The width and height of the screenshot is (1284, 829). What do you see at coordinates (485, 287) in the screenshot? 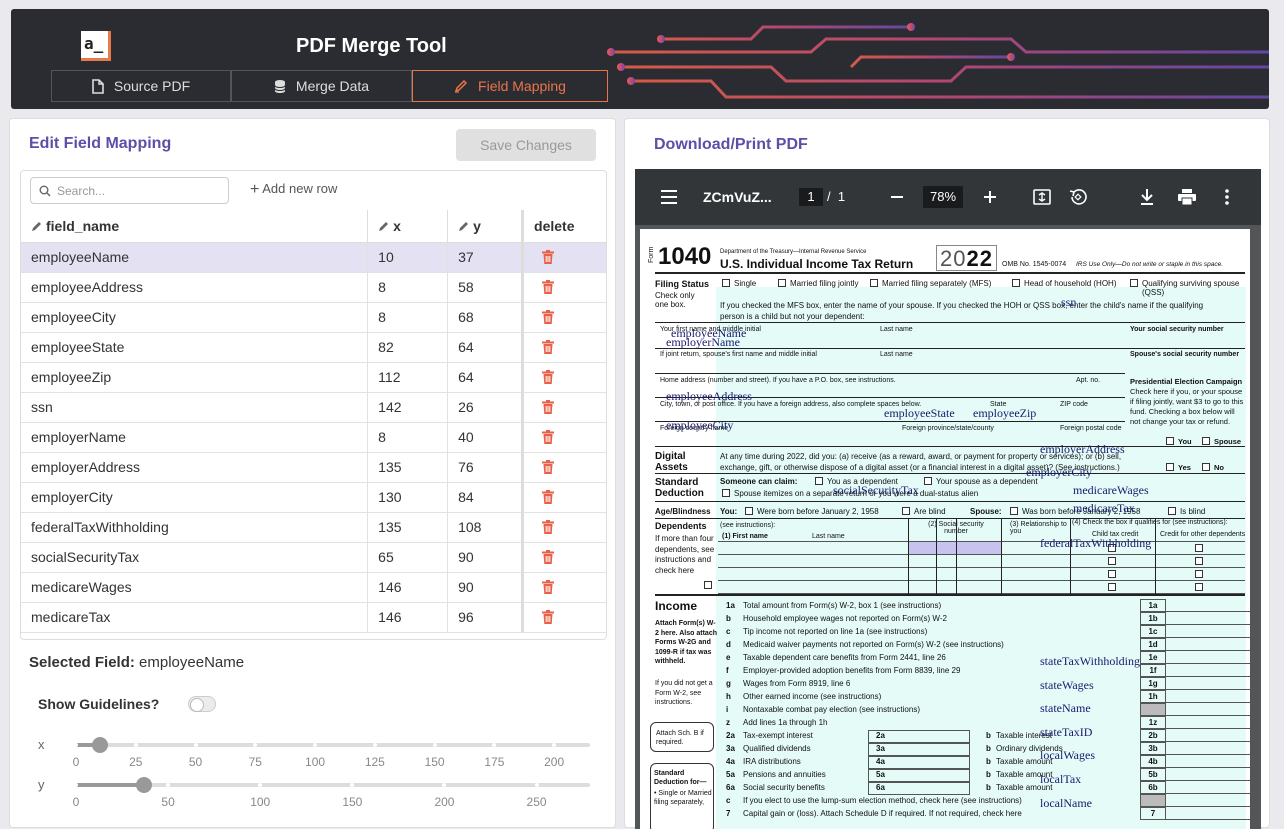
I see `cell-y: 58` at bounding box center [485, 287].